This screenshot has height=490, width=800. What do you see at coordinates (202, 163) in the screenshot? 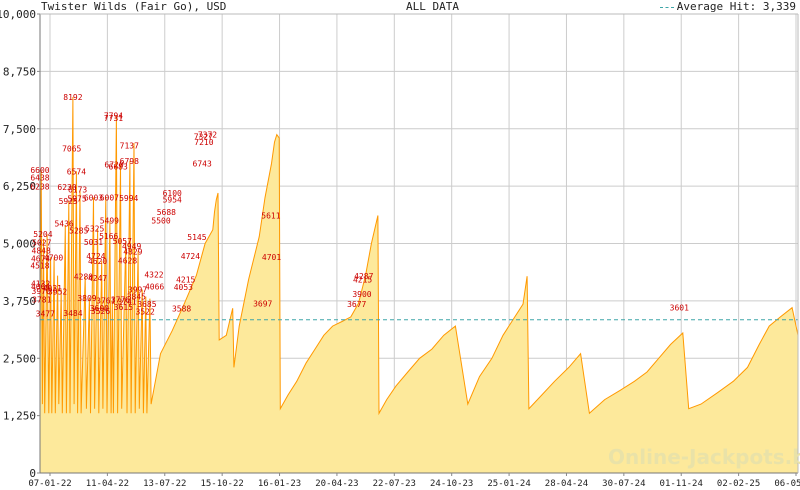
I see `data-label: 6743` at bounding box center [202, 163].